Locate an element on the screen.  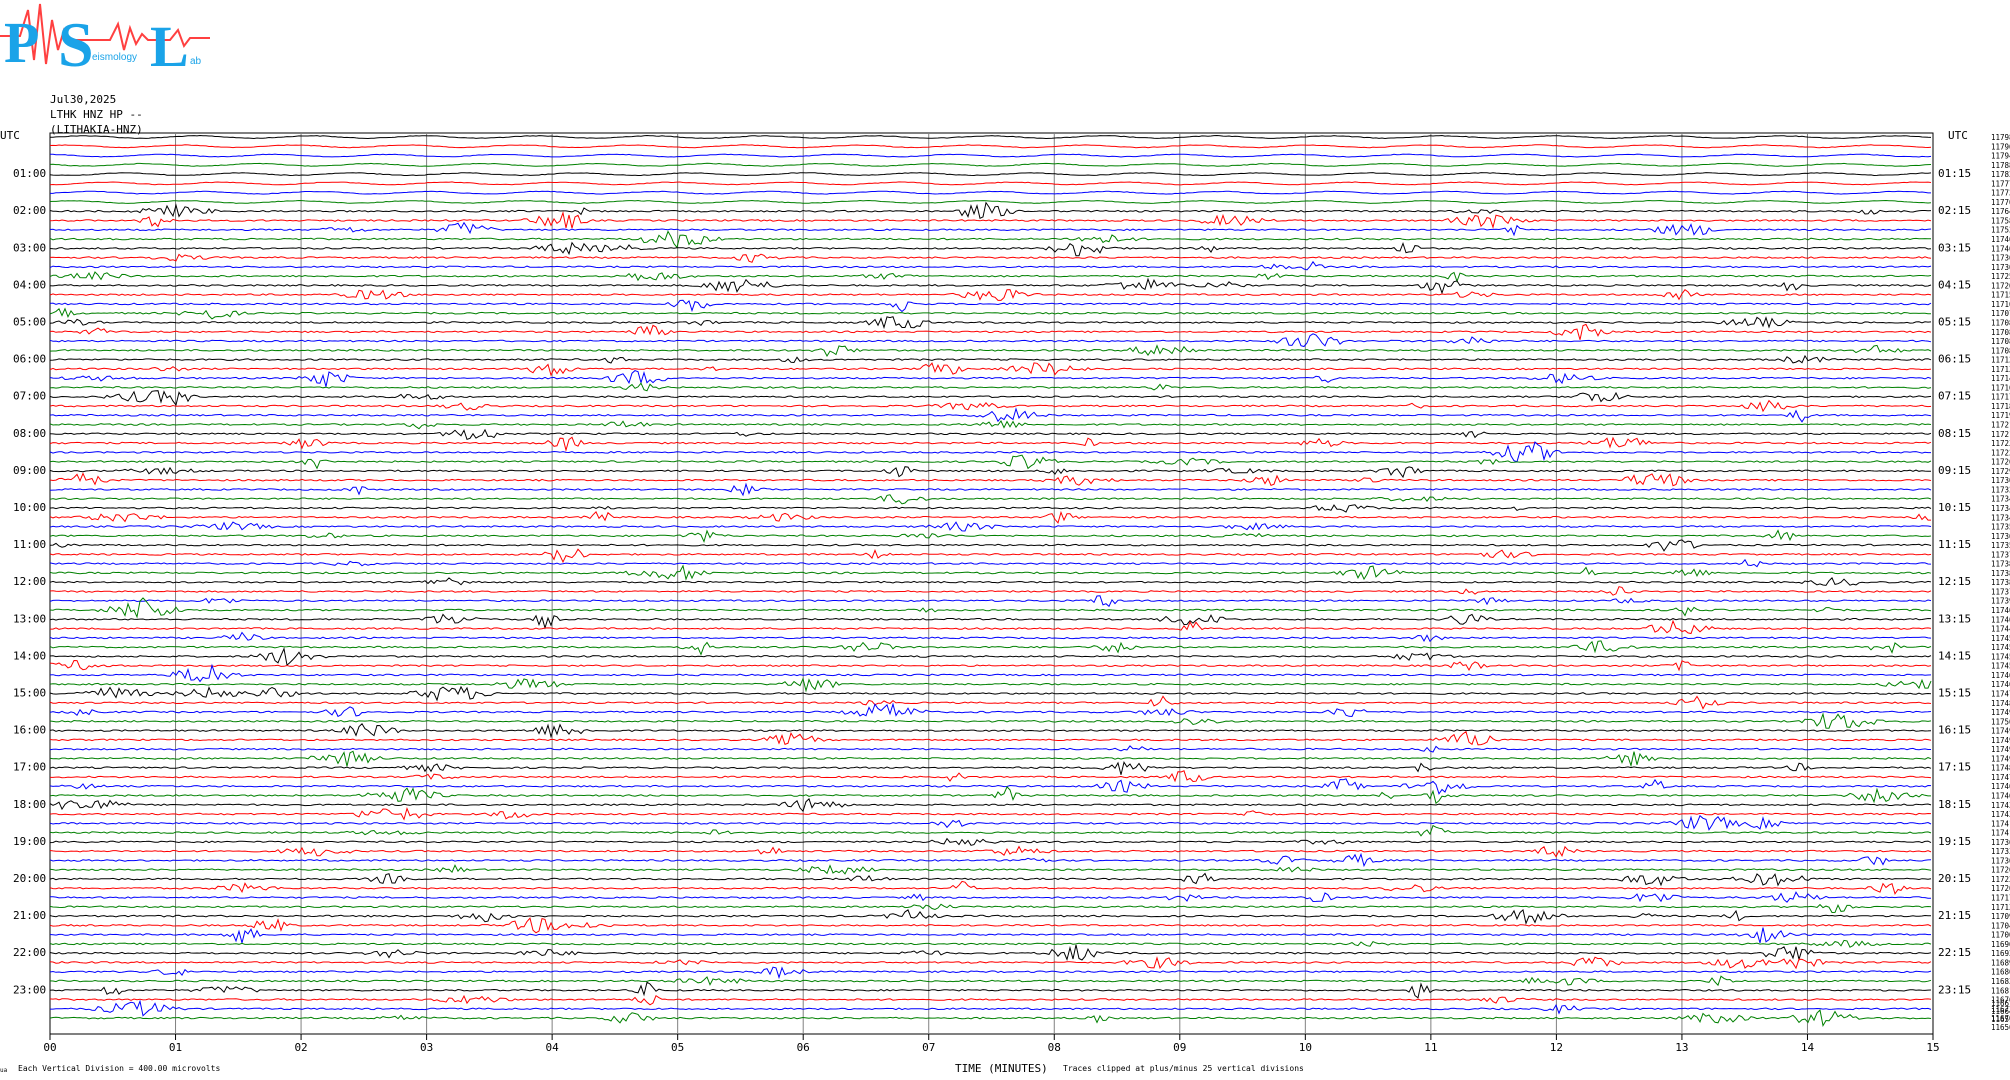
trace-offset-label: 11737 is located at coordinates (2000, 591).